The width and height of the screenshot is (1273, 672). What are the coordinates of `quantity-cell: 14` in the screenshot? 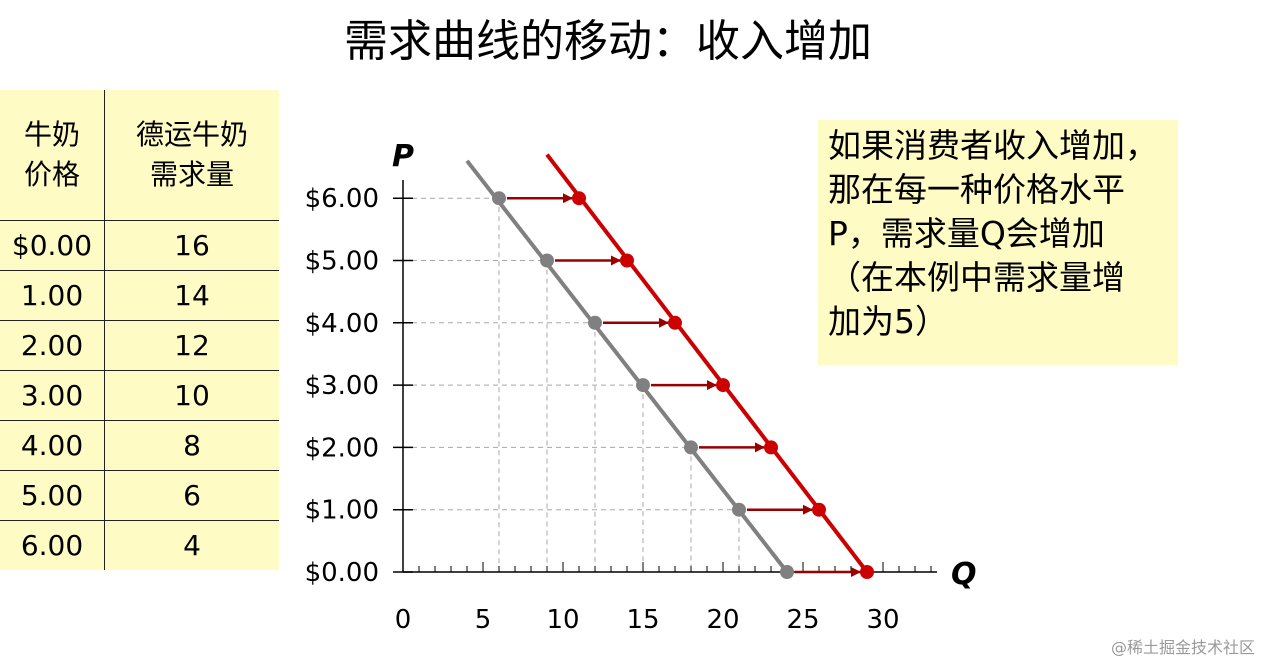 It's located at (191, 295).